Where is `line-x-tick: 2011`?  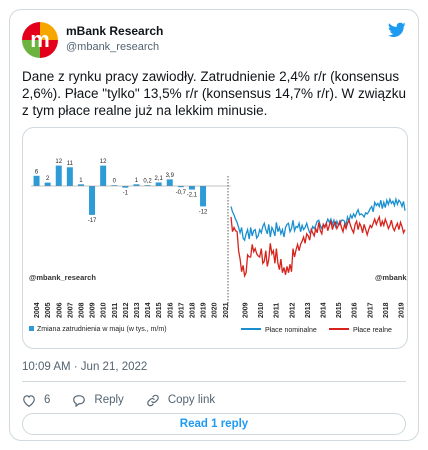 line-x-tick: 2011 is located at coordinates (277, 310).